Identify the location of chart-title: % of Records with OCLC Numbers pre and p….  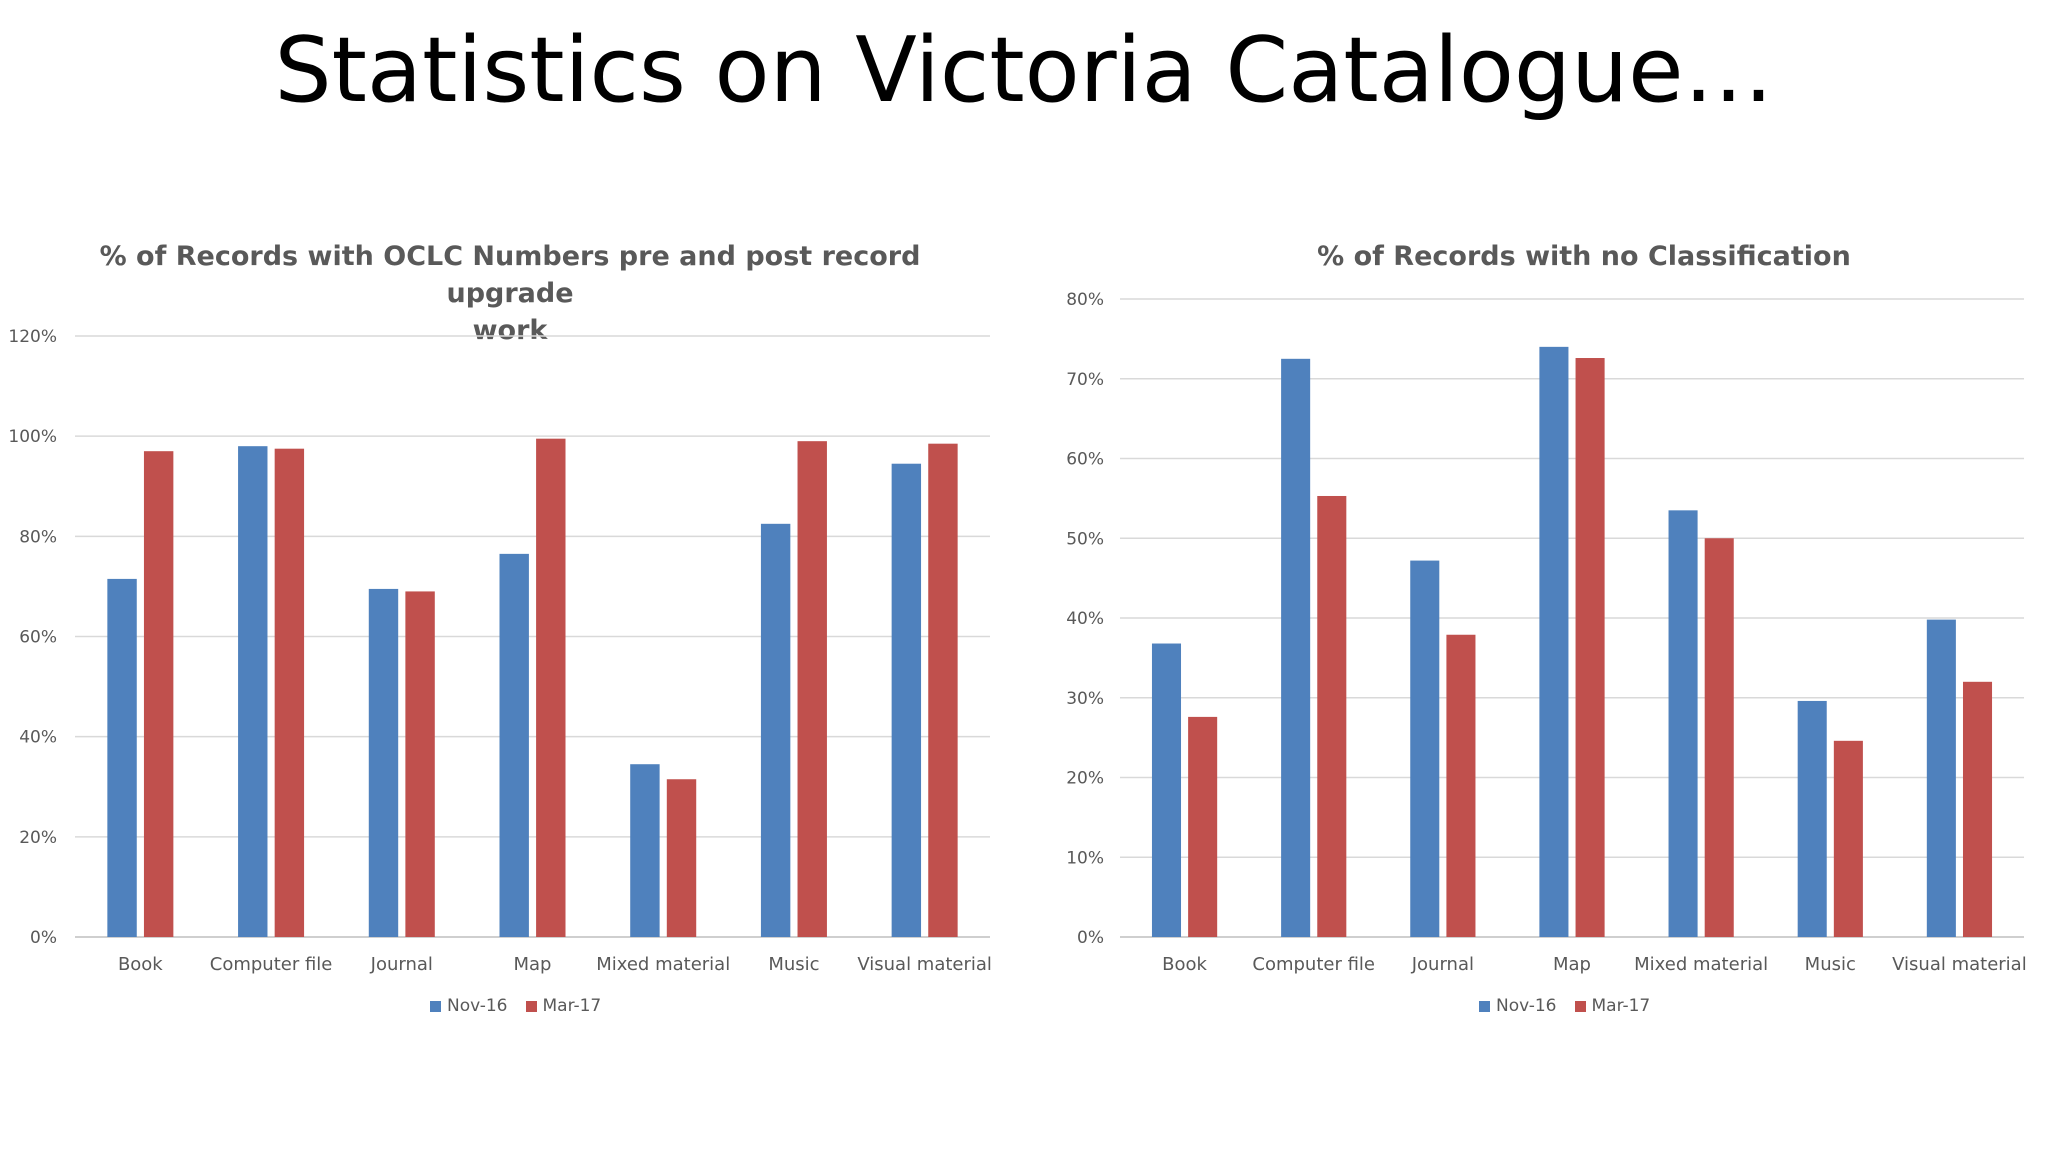
(510, 293).